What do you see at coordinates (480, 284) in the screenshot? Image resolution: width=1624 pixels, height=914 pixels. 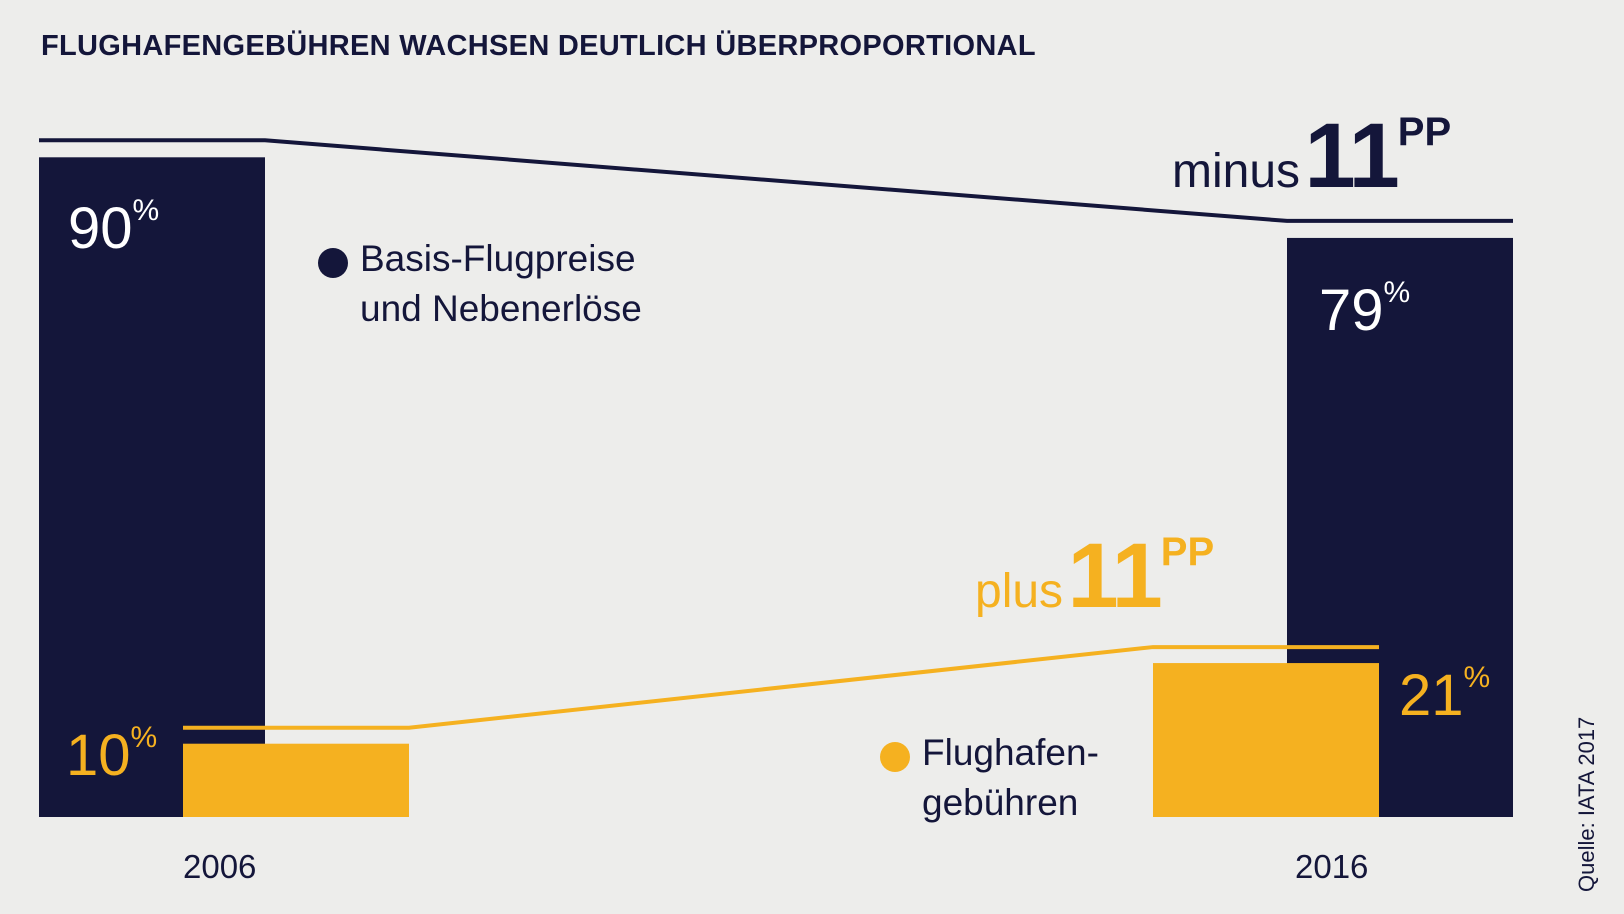 I see `legend-item-navy: Basis-Flugpreise und Nebenerlöse` at bounding box center [480, 284].